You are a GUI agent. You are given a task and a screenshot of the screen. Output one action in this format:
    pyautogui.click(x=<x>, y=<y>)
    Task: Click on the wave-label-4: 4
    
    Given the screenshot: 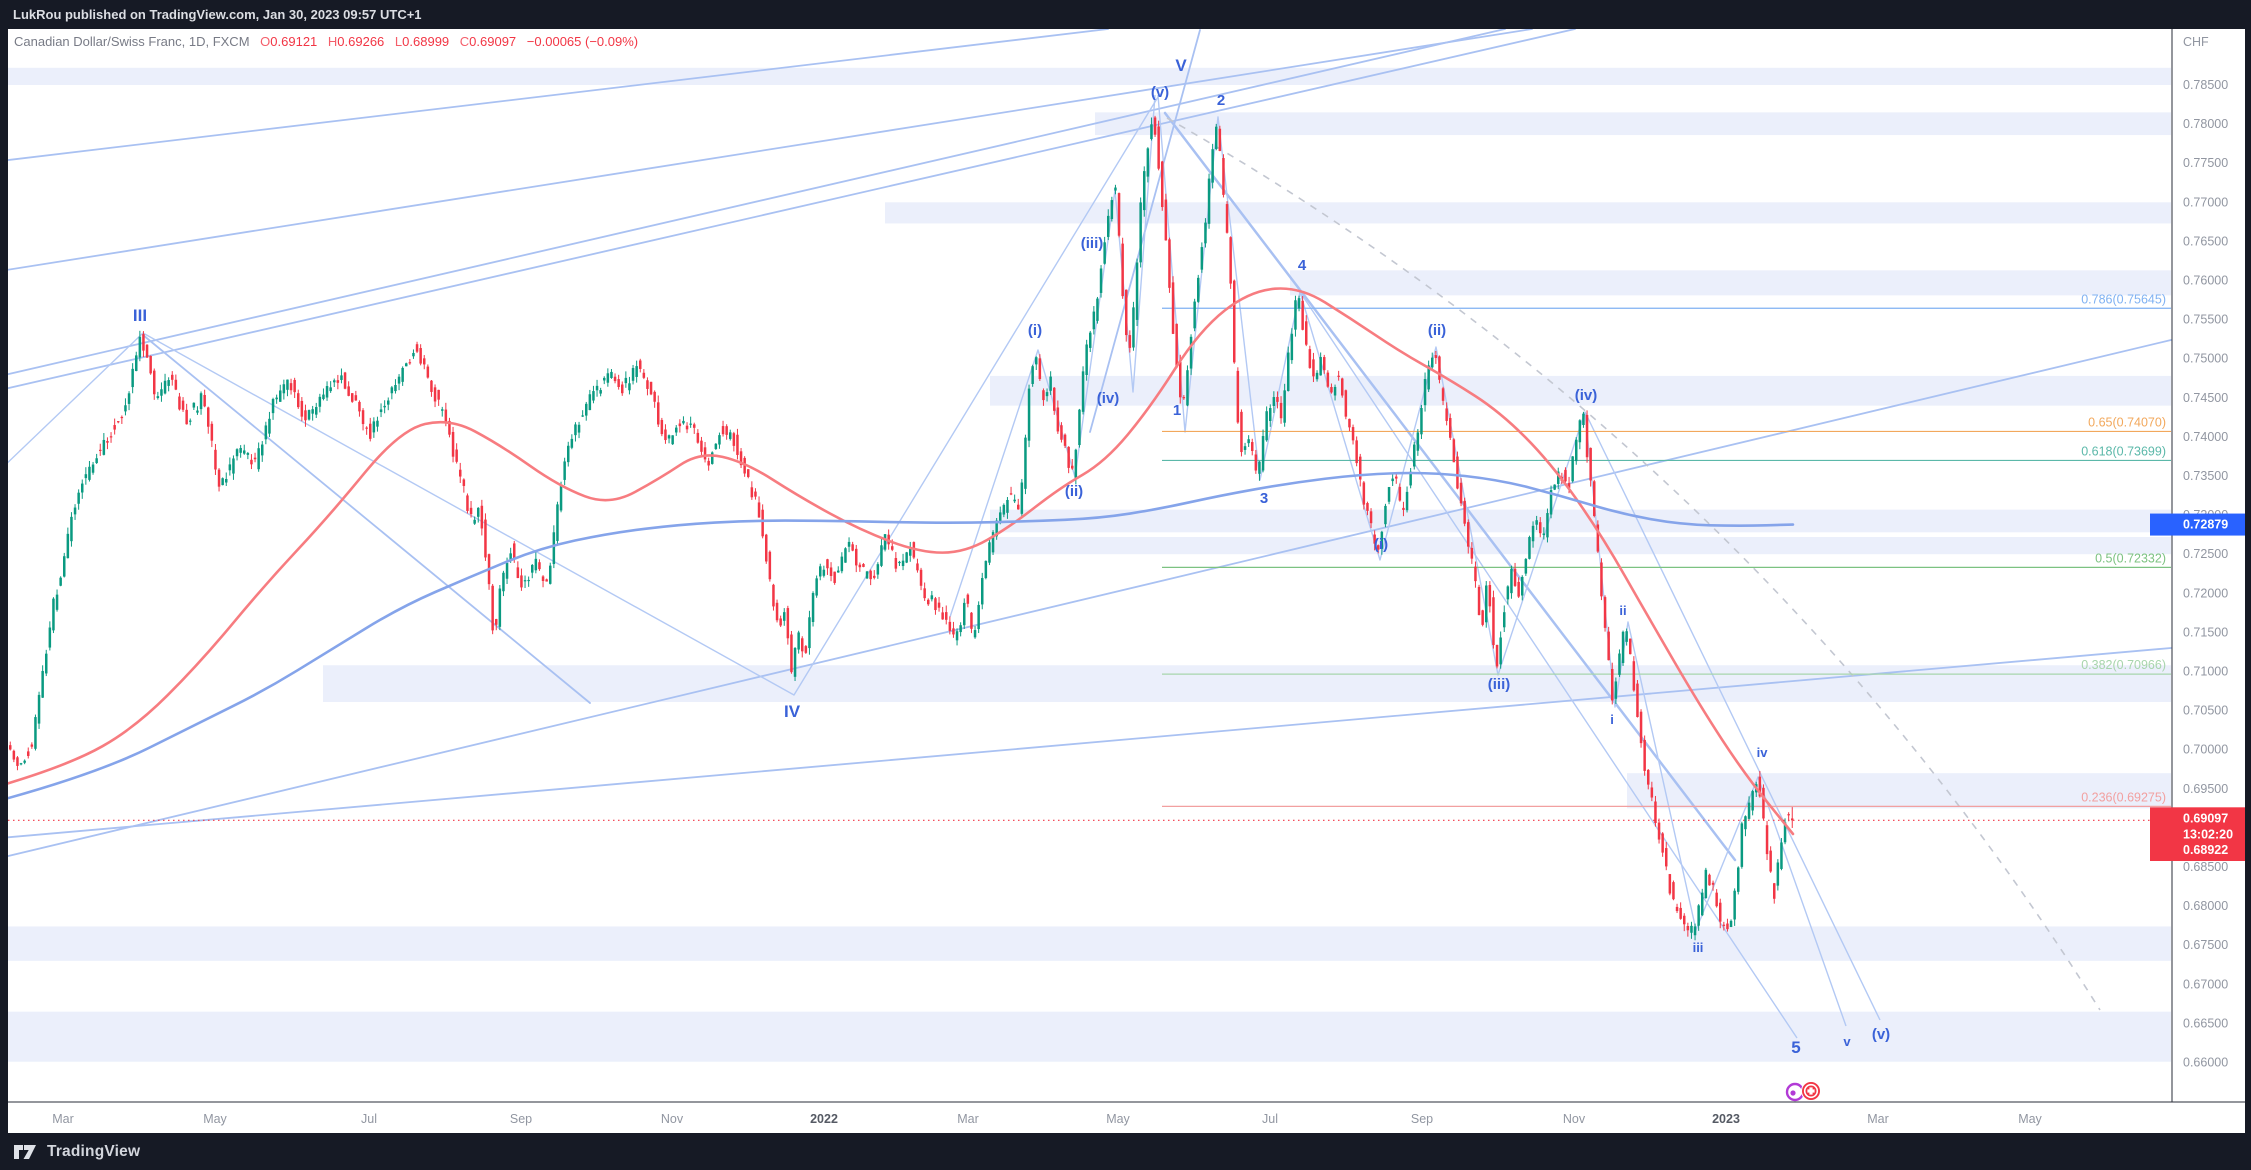 What is the action you would take?
    pyautogui.click(x=1302, y=265)
    